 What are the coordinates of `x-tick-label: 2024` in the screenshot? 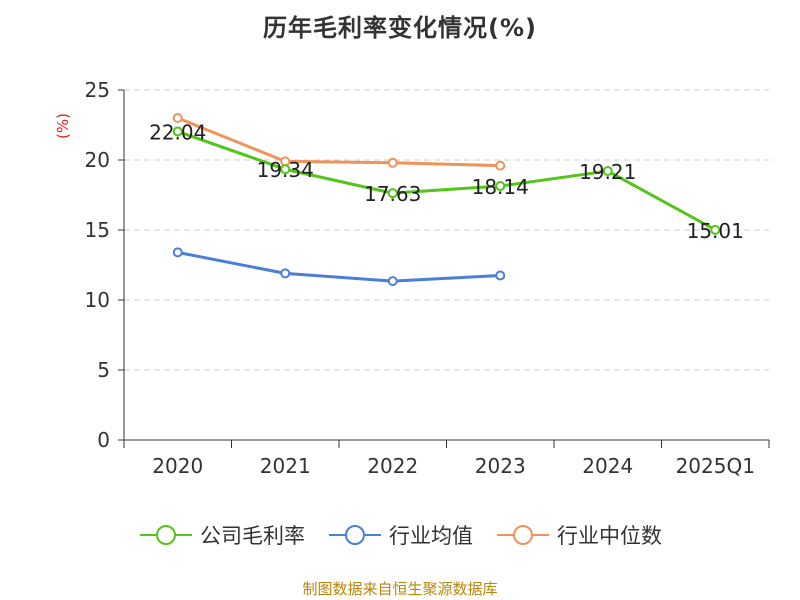 It's located at (607, 466).